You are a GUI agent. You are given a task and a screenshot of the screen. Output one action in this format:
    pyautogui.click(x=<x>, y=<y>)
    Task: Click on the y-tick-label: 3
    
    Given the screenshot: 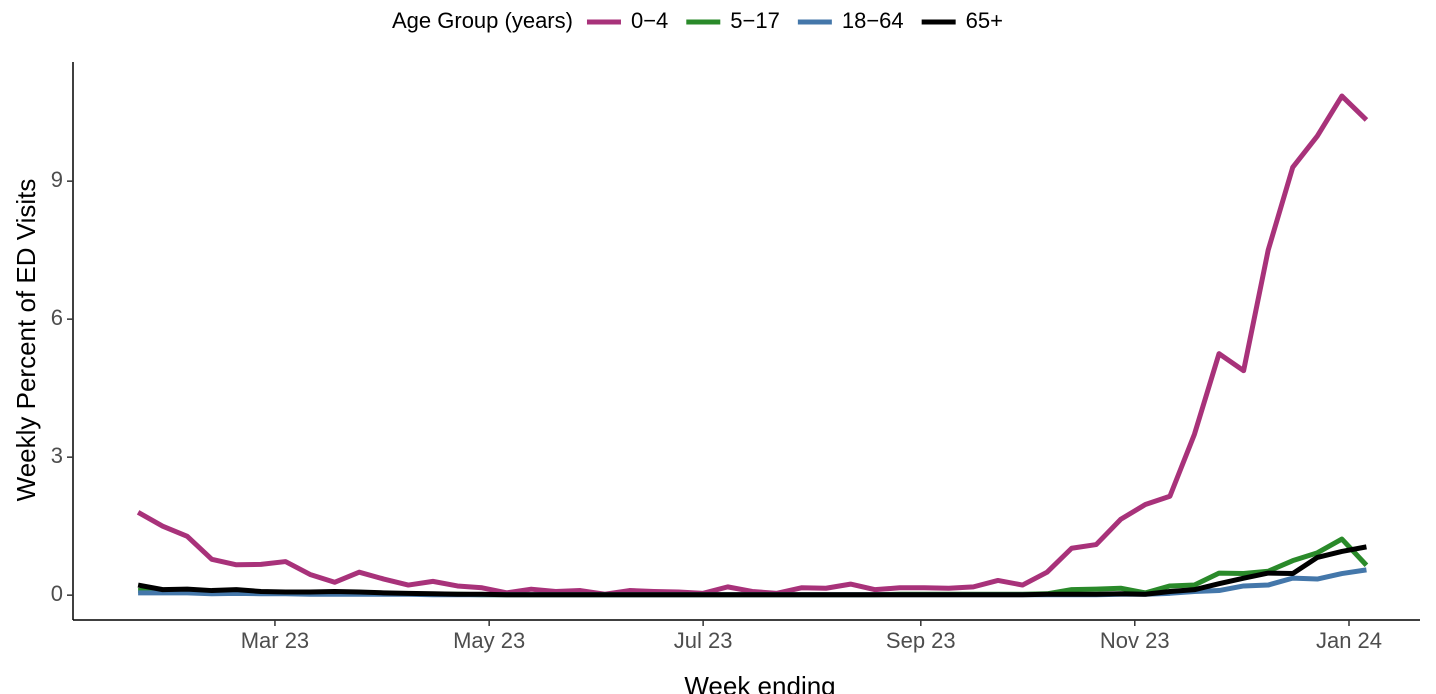 What is the action you would take?
    pyautogui.click(x=57, y=455)
    